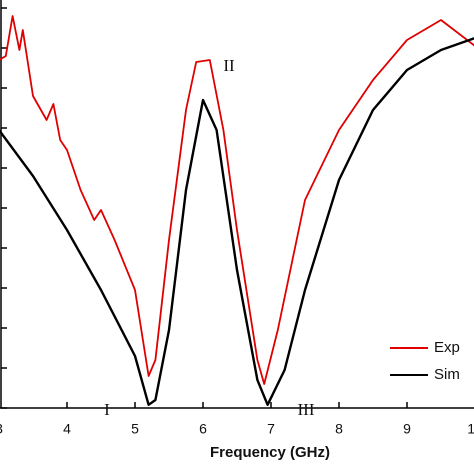 This screenshot has width=474, height=474. What do you see at coordinates (339, 429) in the screenshot?
I see `x-tick-label: 8` at bounding box center [339, 429].